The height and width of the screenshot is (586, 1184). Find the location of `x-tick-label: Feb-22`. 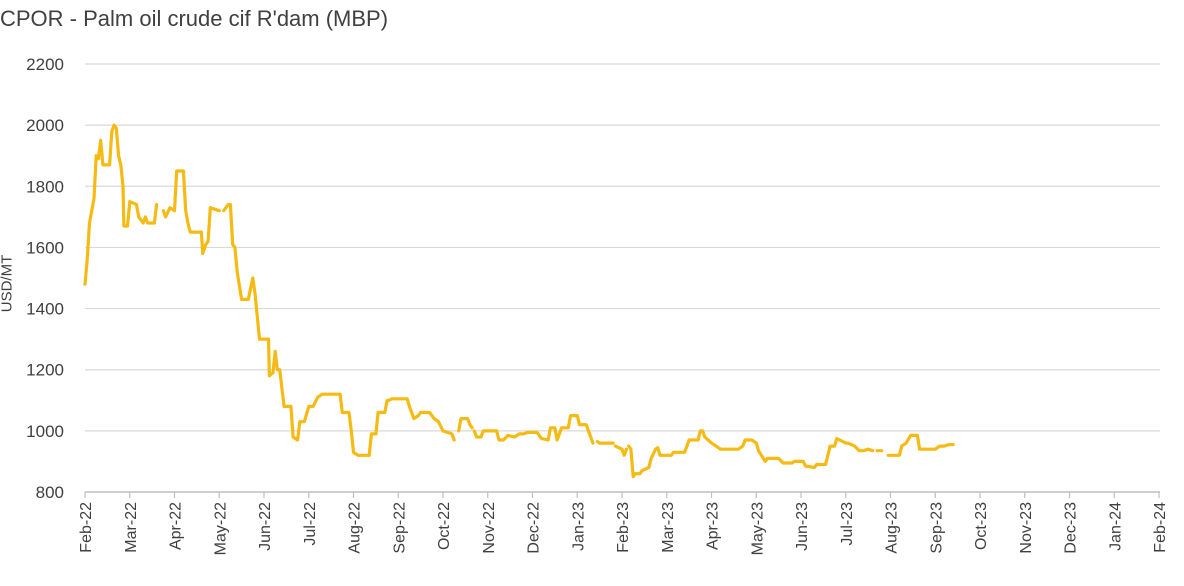

x-tick-label: Feb-22 is located at coordinates (86, 527).